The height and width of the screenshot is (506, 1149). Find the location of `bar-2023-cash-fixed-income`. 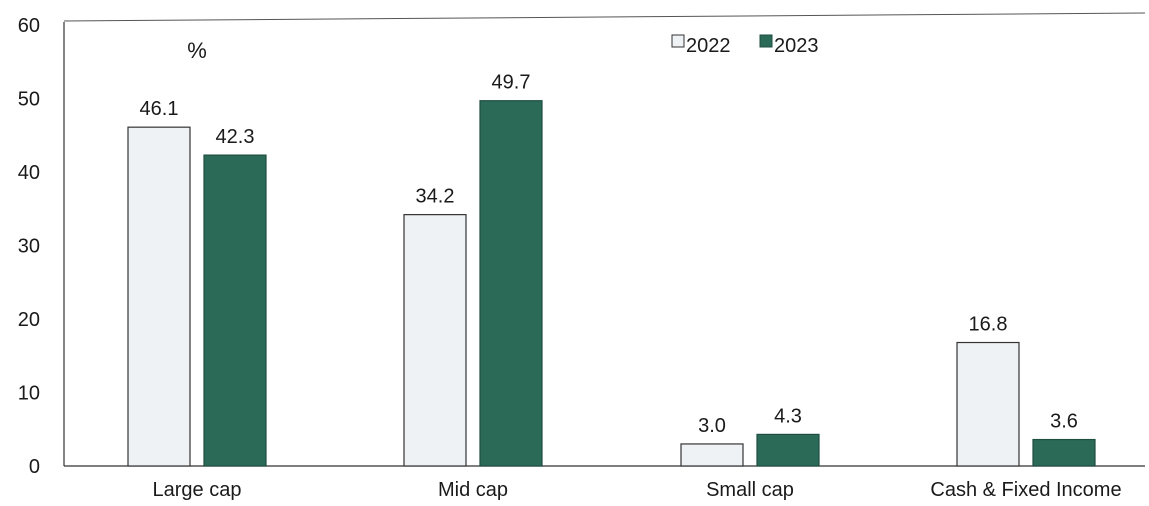

bar-2023-cash-fixed-income is located at coordinates (1064, 452).